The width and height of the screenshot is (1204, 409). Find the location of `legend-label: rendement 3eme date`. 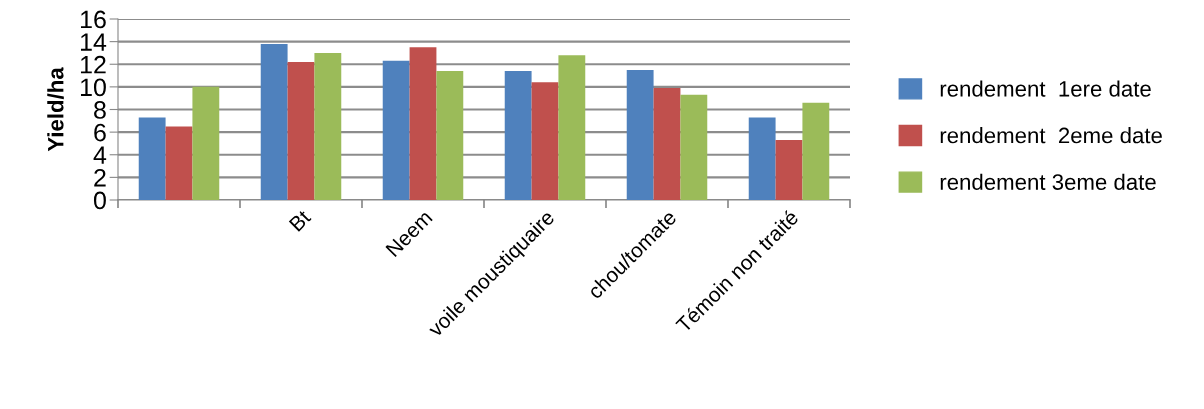

legend-label: rendement 3eme date is located at coordinates (1048, 181).